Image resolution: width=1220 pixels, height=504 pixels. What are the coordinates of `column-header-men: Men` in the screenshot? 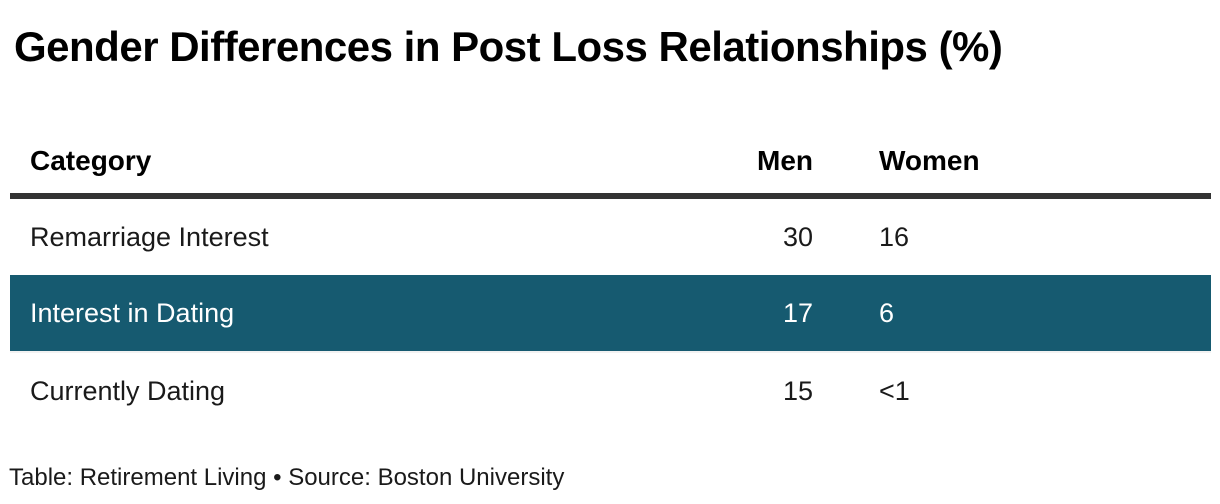 It's located at (785, 160).